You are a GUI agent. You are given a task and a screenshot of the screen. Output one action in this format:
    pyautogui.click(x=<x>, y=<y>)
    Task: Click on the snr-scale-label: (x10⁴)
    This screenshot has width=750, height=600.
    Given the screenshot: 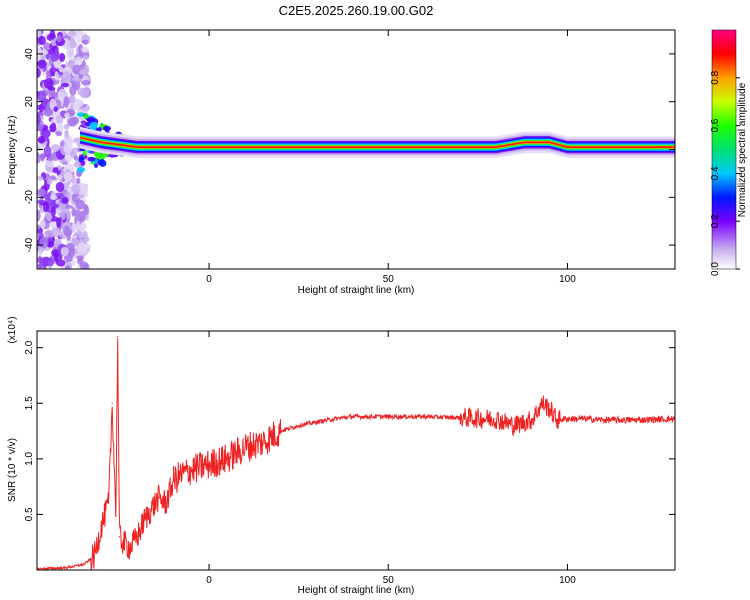 What is the action you would take?
    pyautogui.click(x=12, y=329)
    